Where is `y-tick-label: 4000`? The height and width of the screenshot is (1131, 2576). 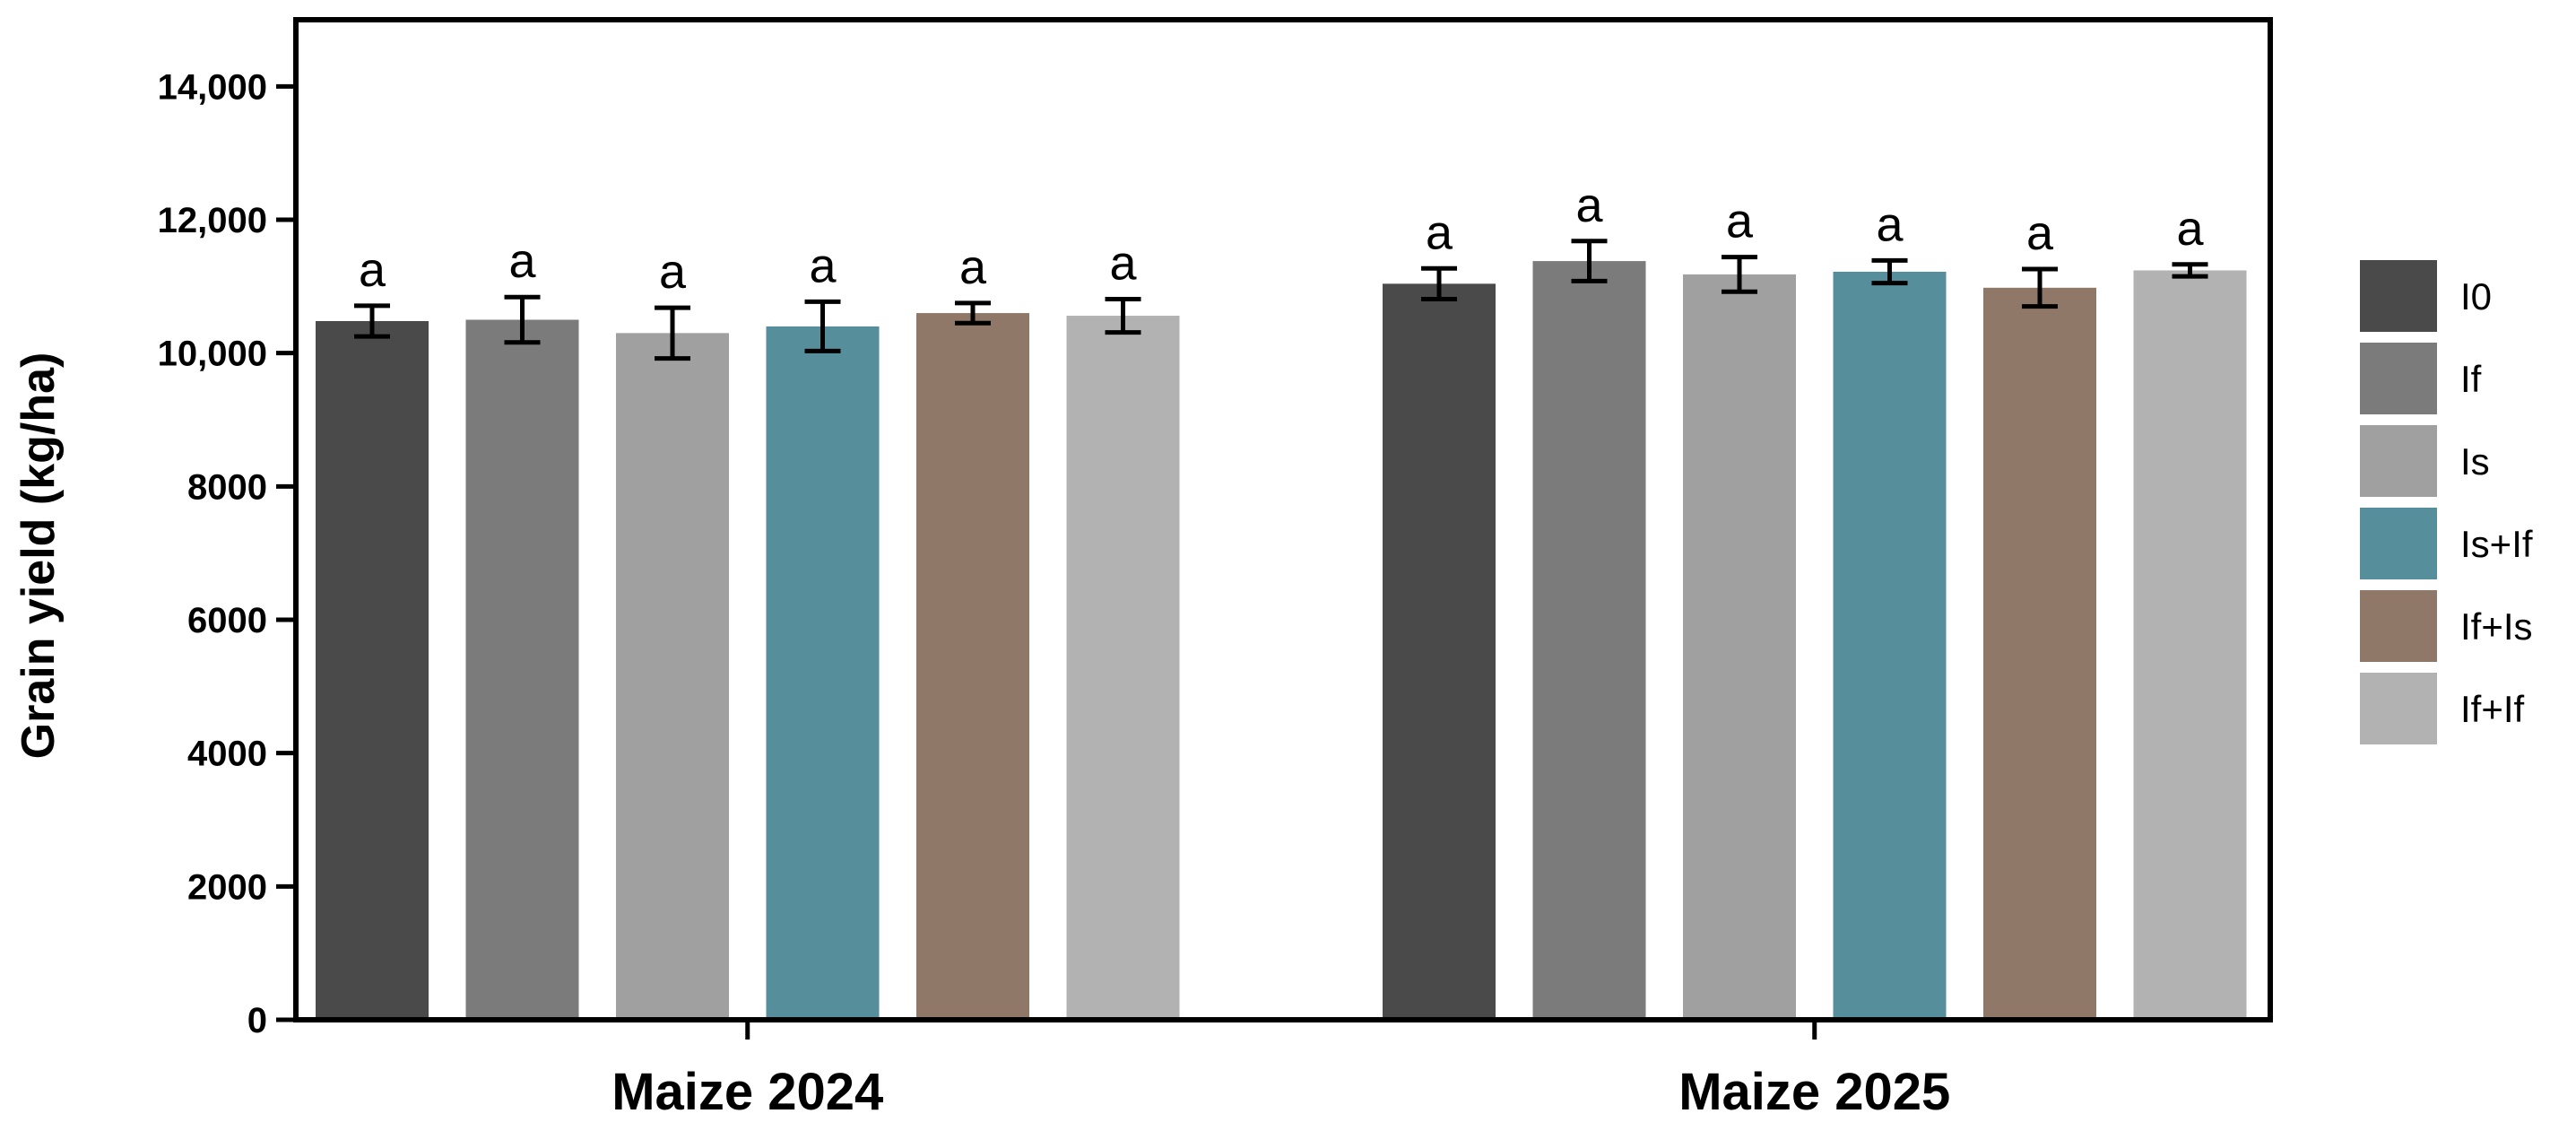
y-tick-label: 4000 is located at coordinates (227, 755).